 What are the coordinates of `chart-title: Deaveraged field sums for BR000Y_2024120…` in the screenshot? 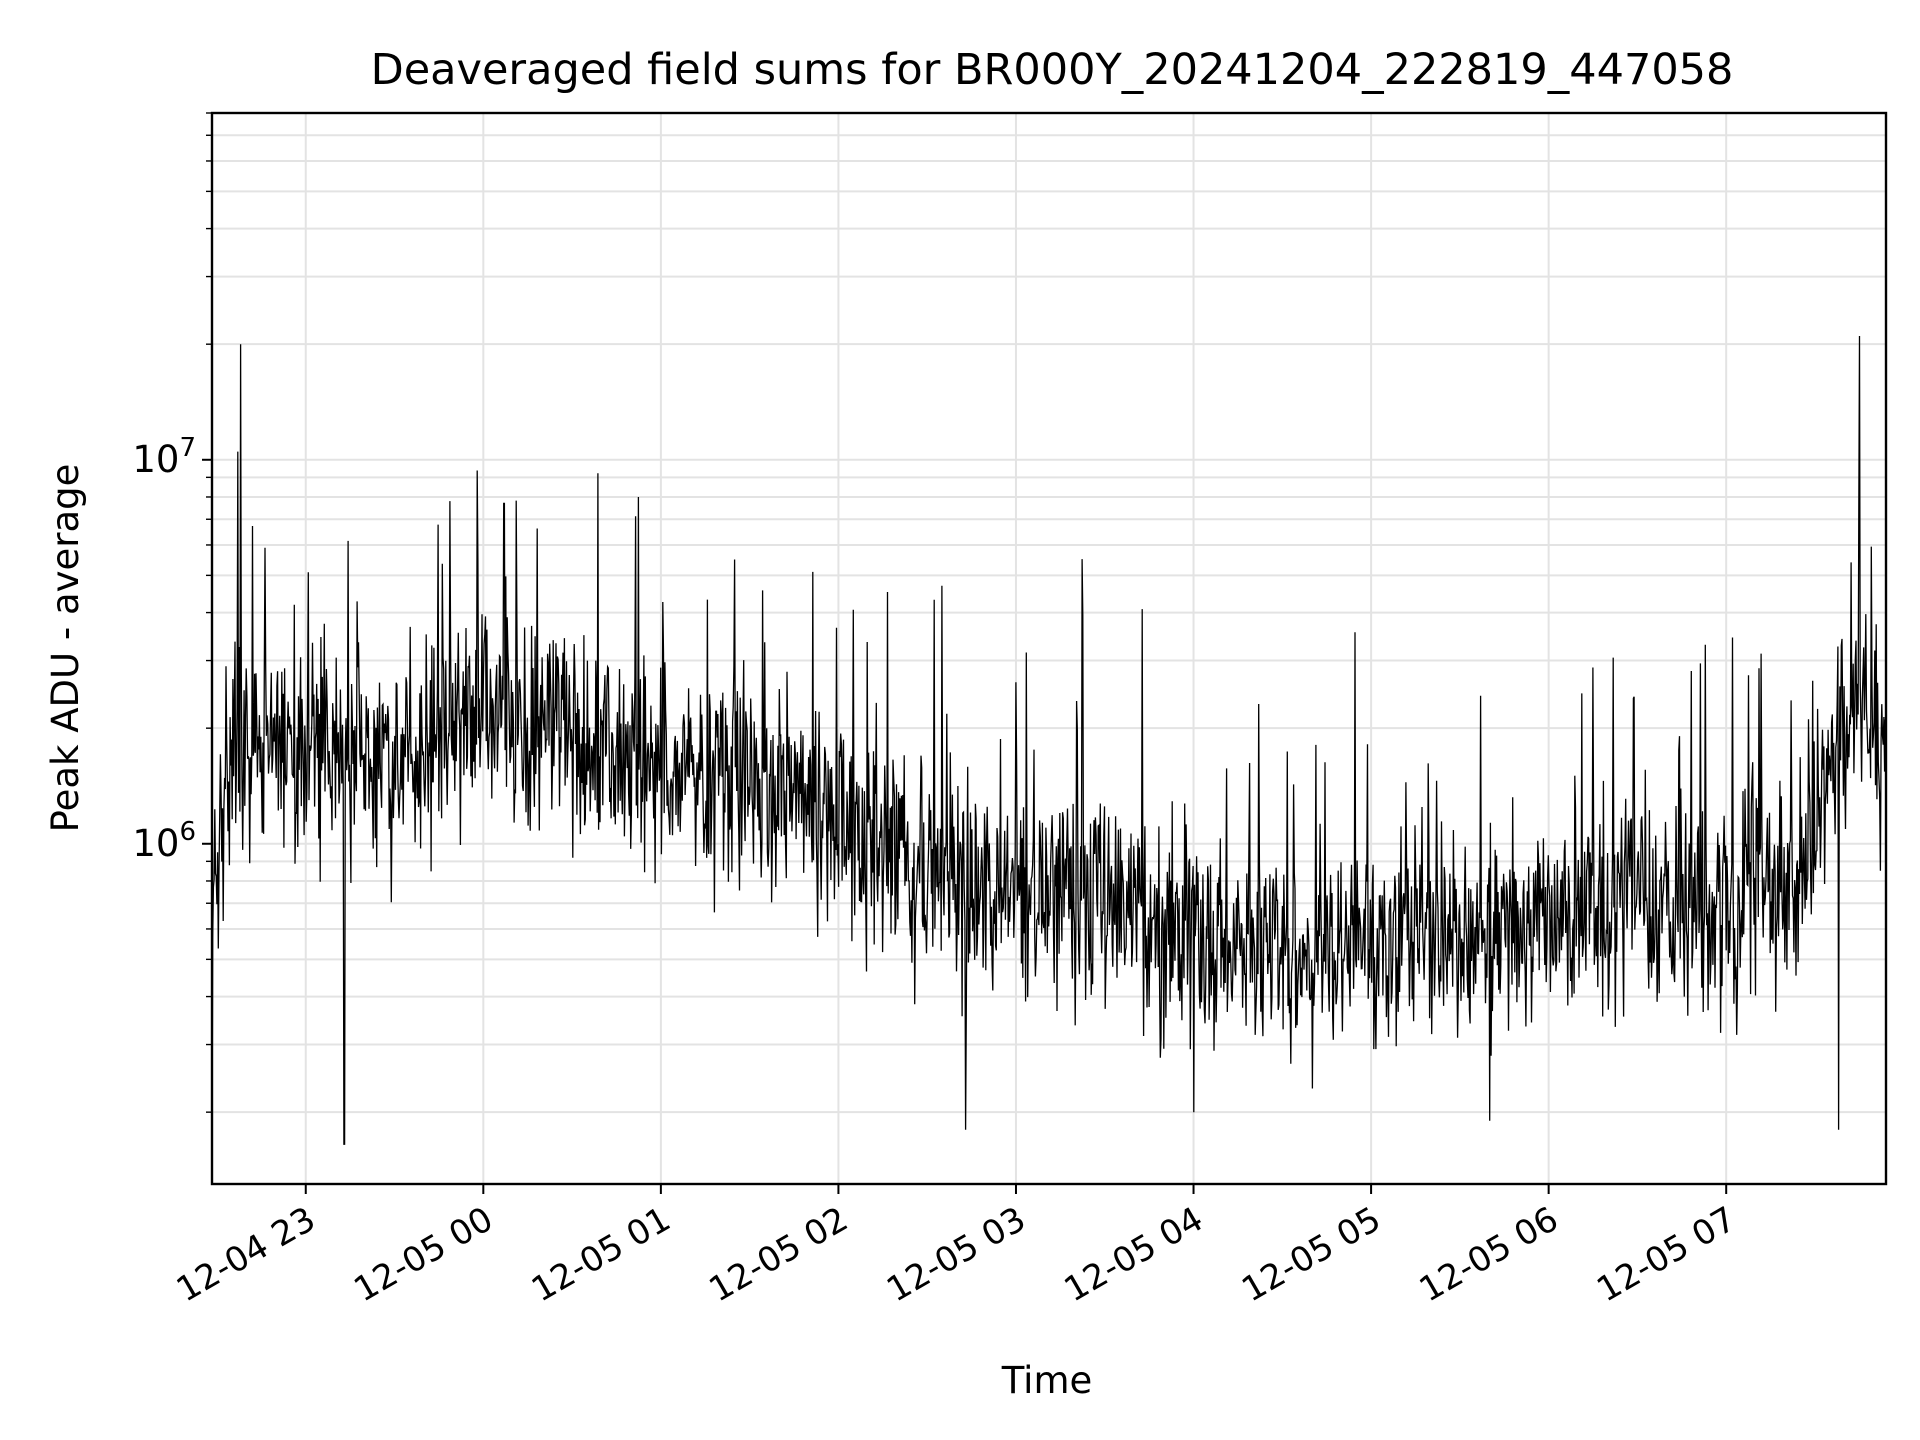 It's located at (1052, 70).